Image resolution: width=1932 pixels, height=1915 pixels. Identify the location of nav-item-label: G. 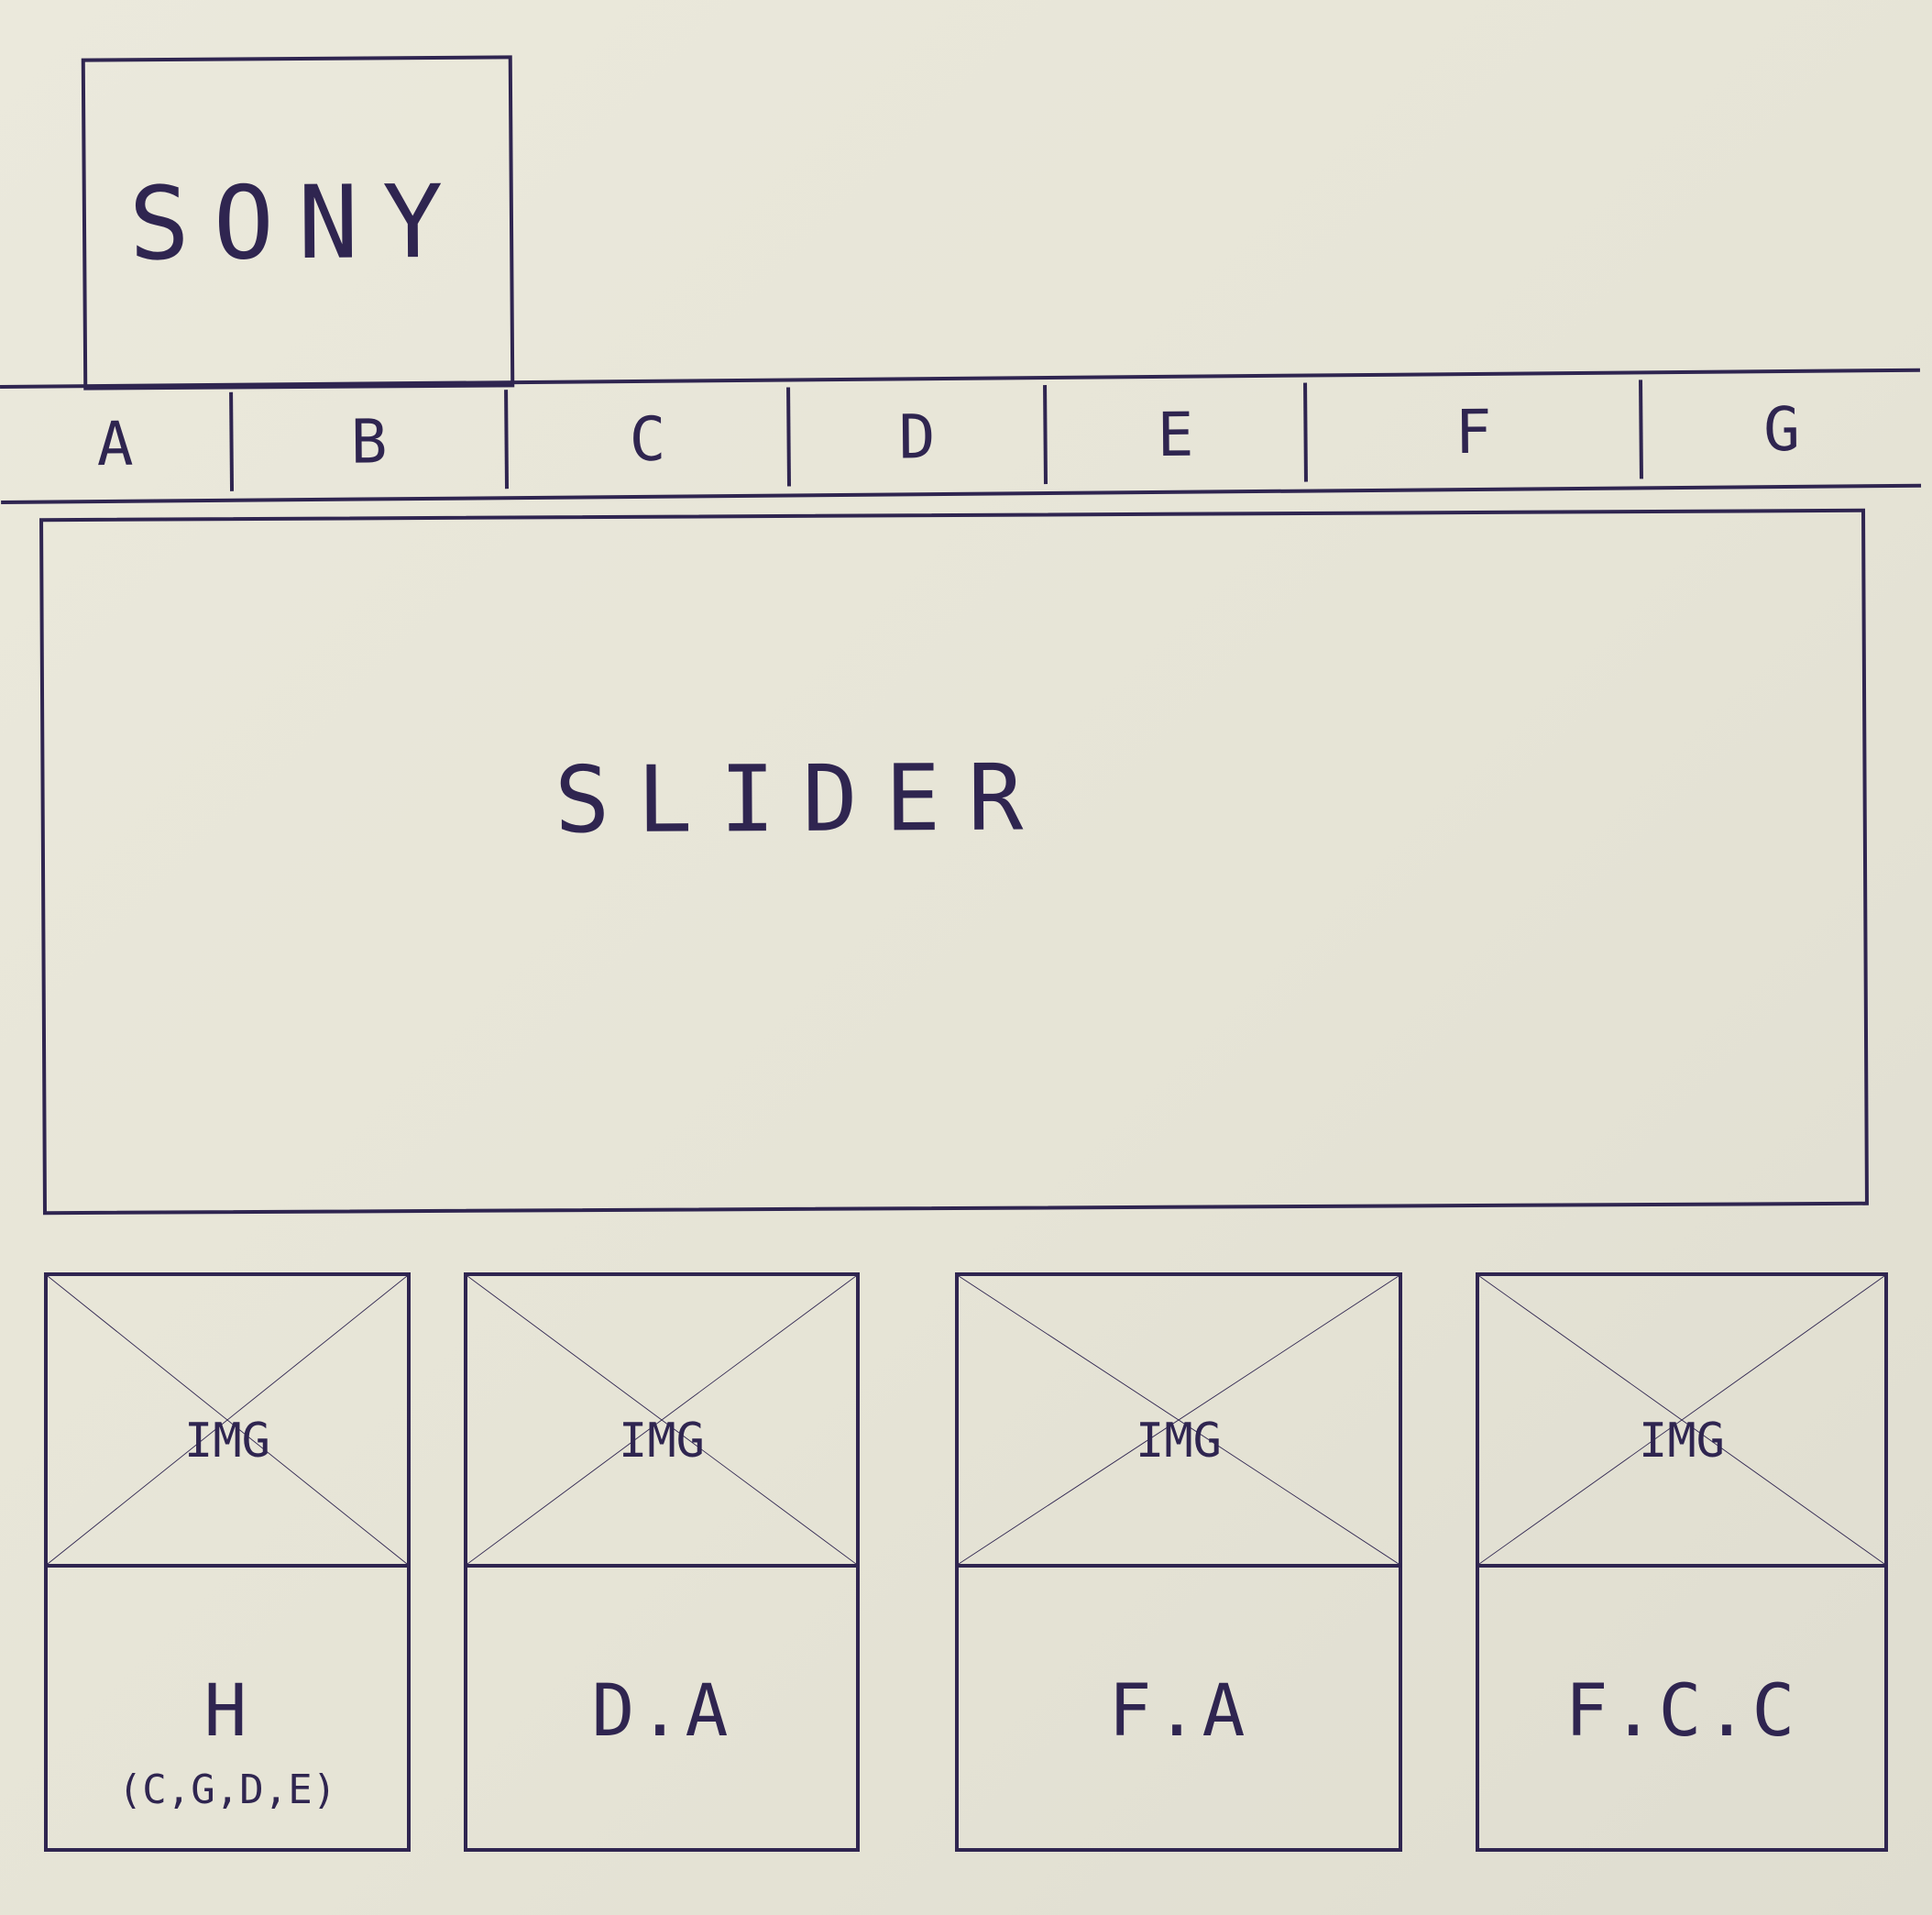
(1781, 429).